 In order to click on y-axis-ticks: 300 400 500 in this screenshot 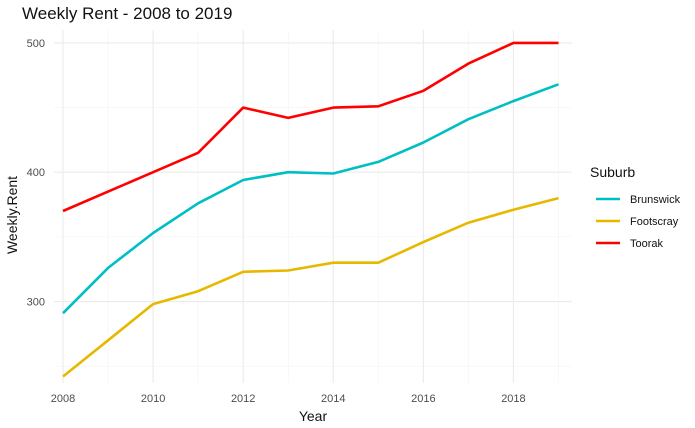, I will do `click(36, 173)`.